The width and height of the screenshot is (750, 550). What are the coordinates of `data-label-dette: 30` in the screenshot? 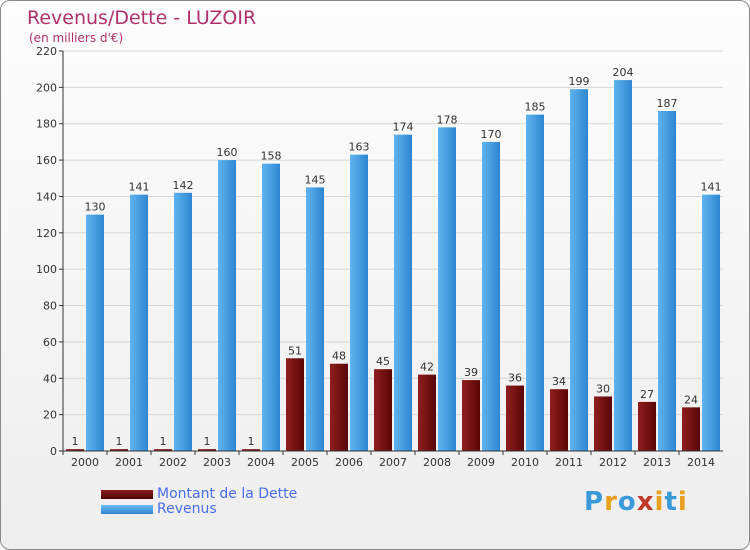 It's located at (603, 388).